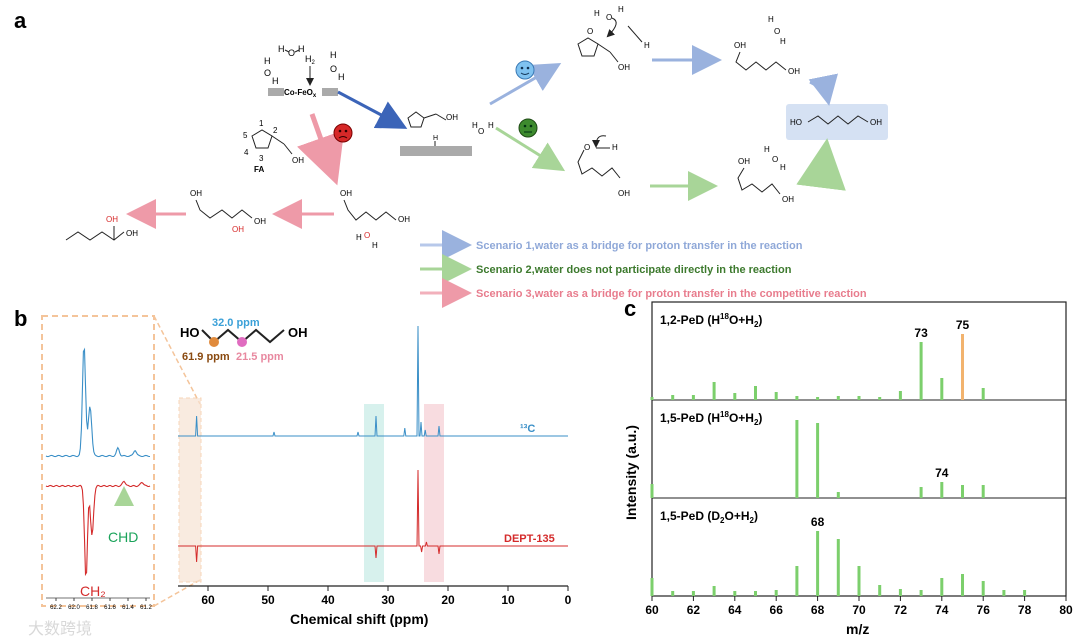 This screenshot has width=1078, height=640. Describe the element at coordinates (359, 619) in the screenshot. I see `nmr-x-label: Chemical shift (ppm)` at that location.